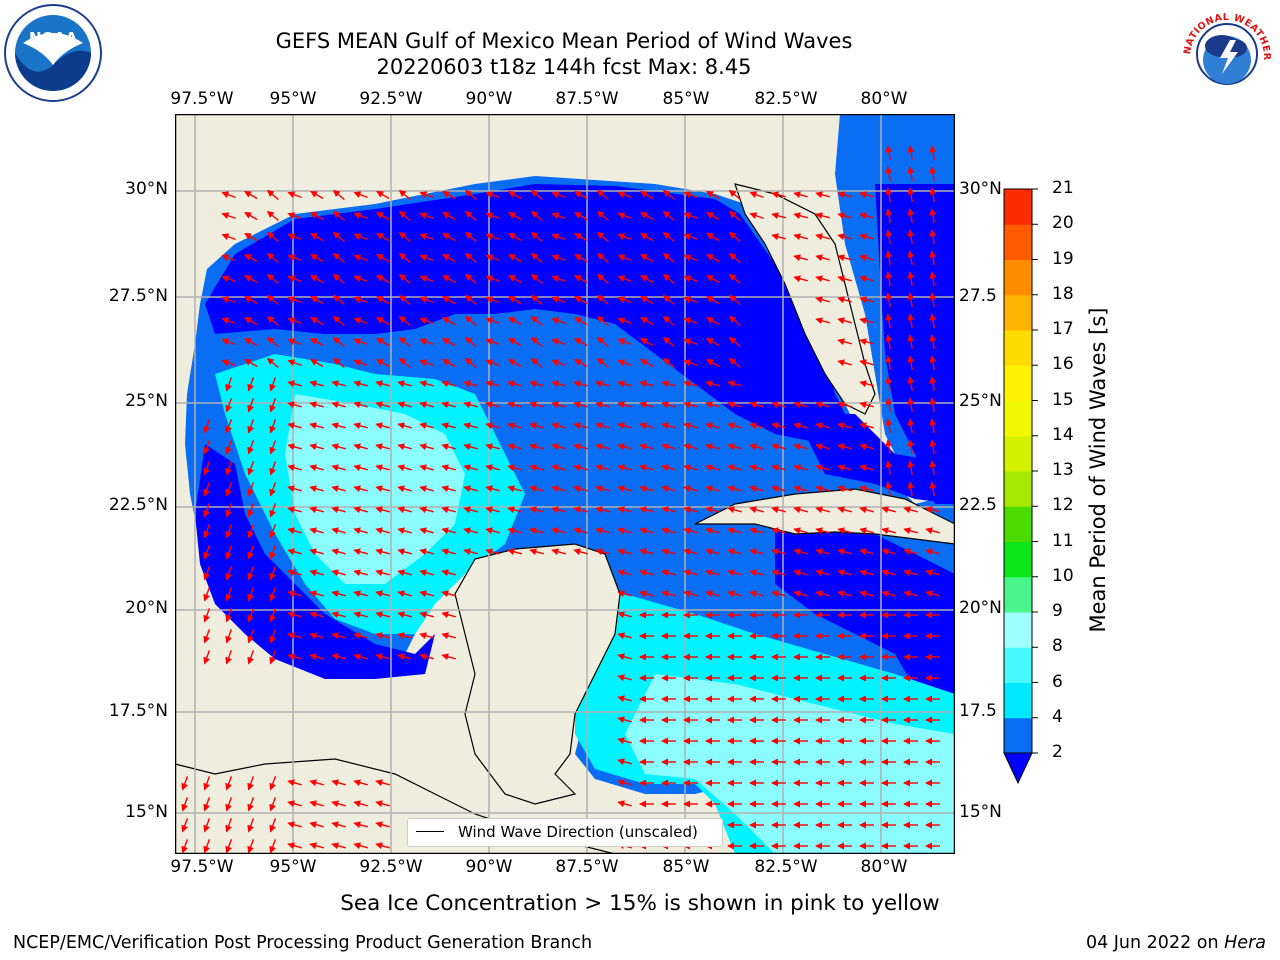 This screenshot has width=1280, height=960. I want to click on colorbar-tick-label: 17, so click(1063, 329).